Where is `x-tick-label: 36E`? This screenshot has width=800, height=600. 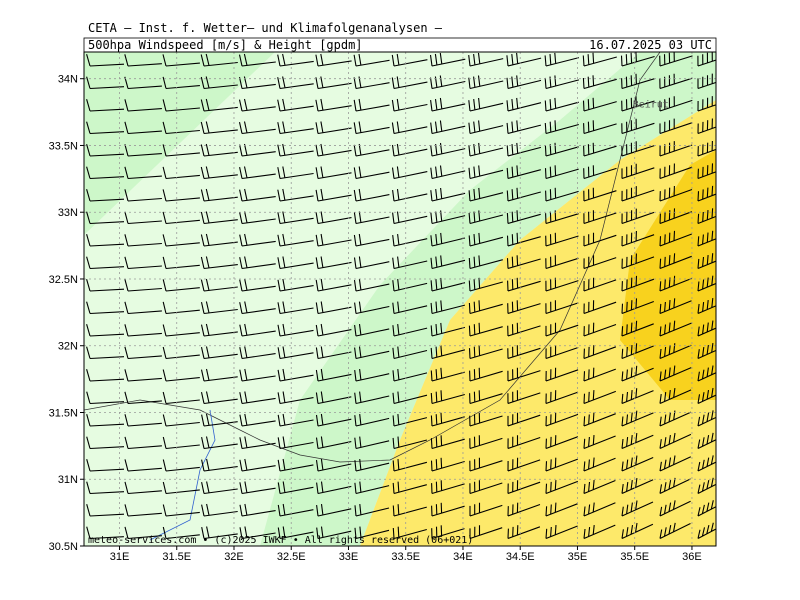 x-tick-label: 36E is located at coordinates (692, 557).